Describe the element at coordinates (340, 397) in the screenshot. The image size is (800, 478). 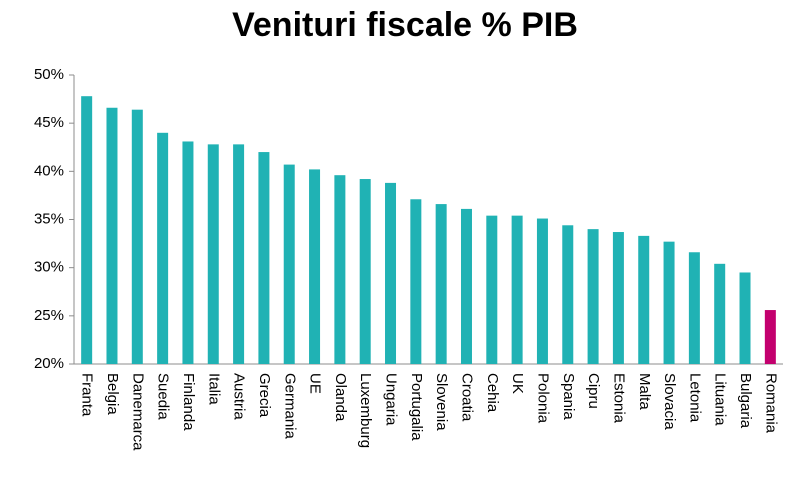
I see `x-tick-label: Olanda` at that location.